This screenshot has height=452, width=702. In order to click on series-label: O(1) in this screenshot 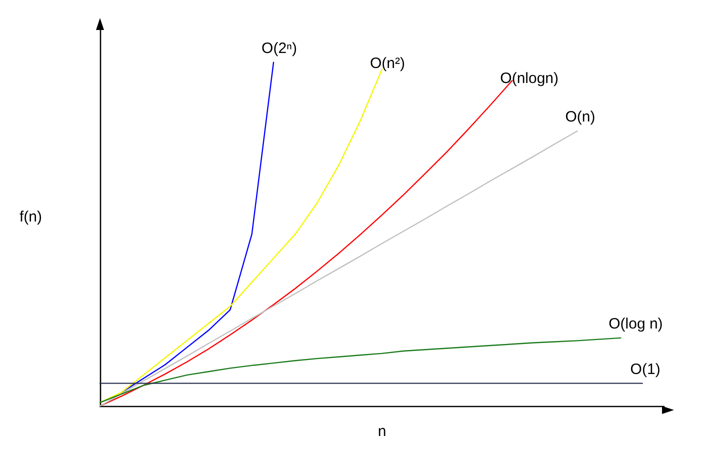, I will do `click(645, 369)`.